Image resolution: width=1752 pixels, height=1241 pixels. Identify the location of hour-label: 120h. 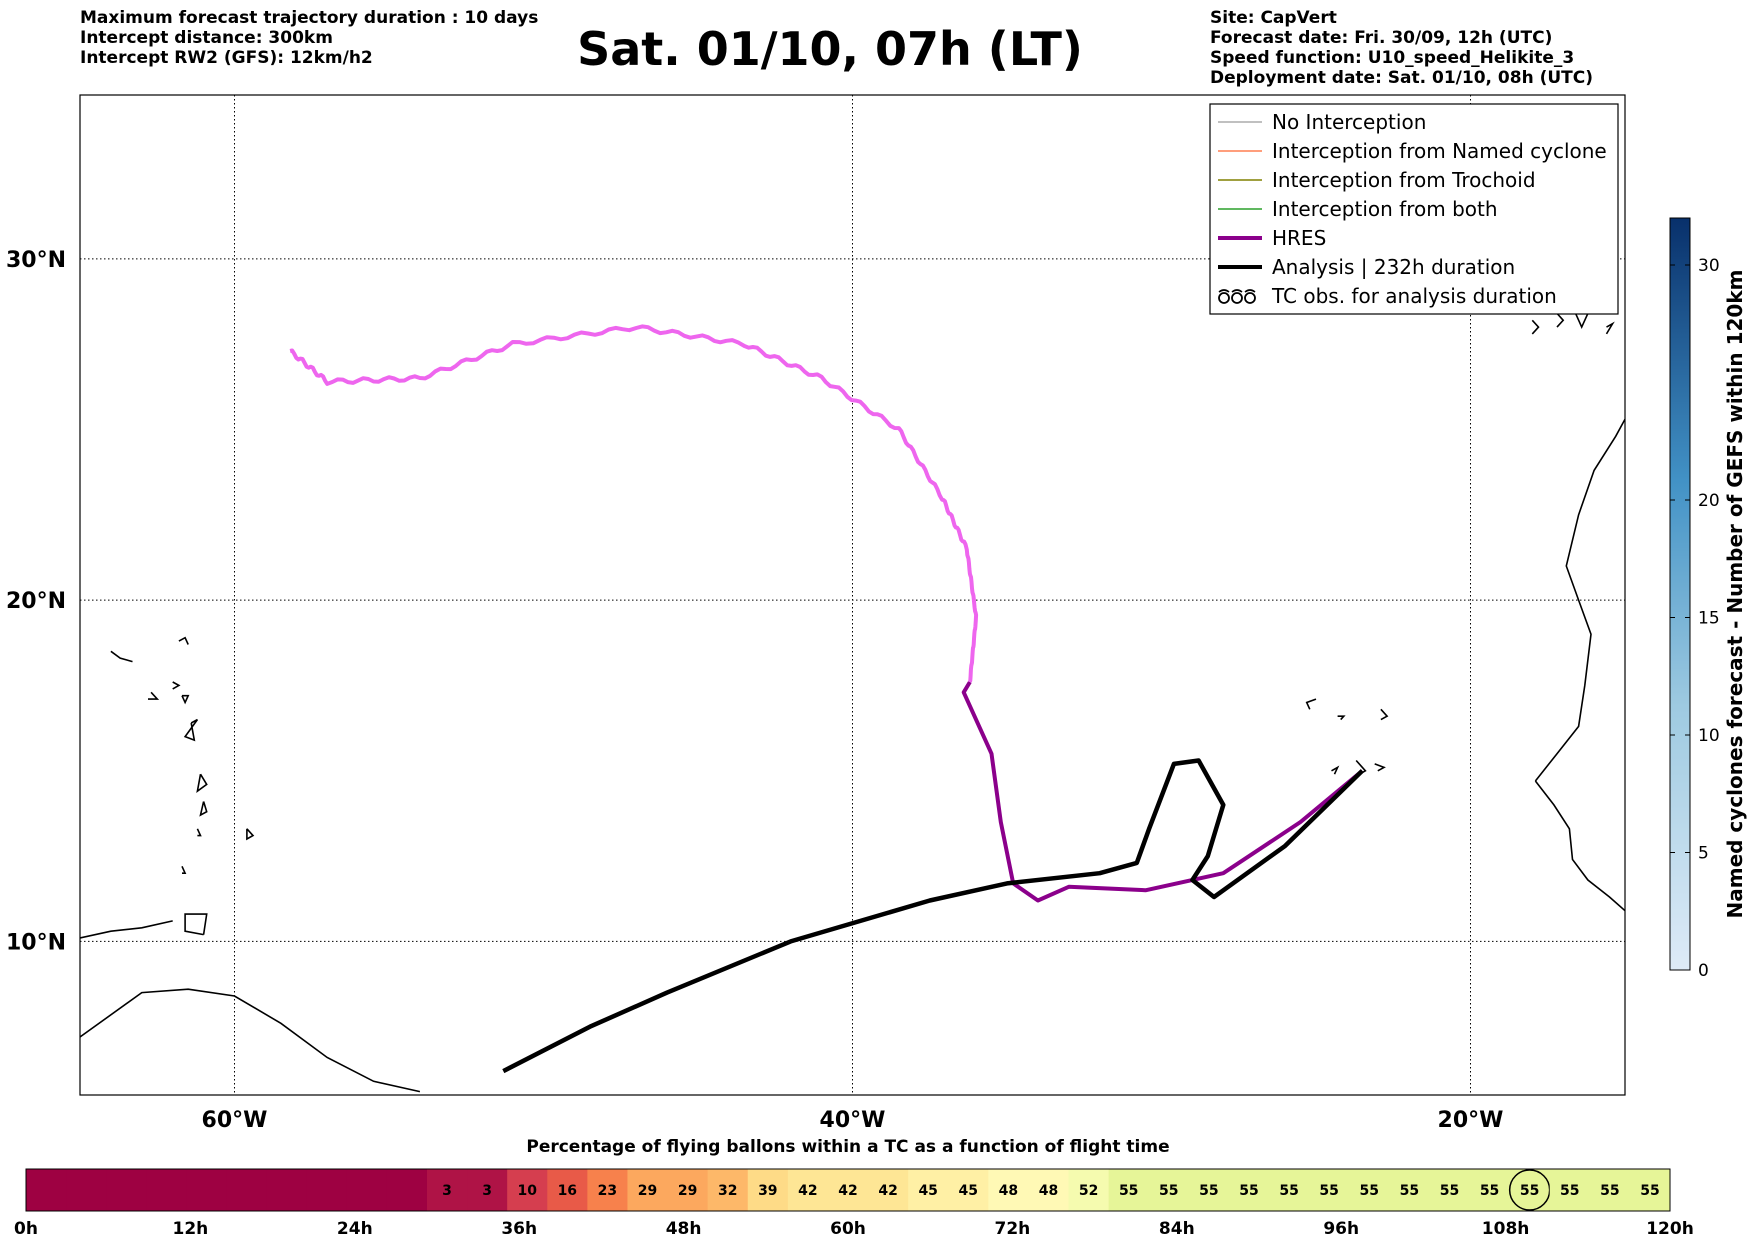
(1670, 1229).